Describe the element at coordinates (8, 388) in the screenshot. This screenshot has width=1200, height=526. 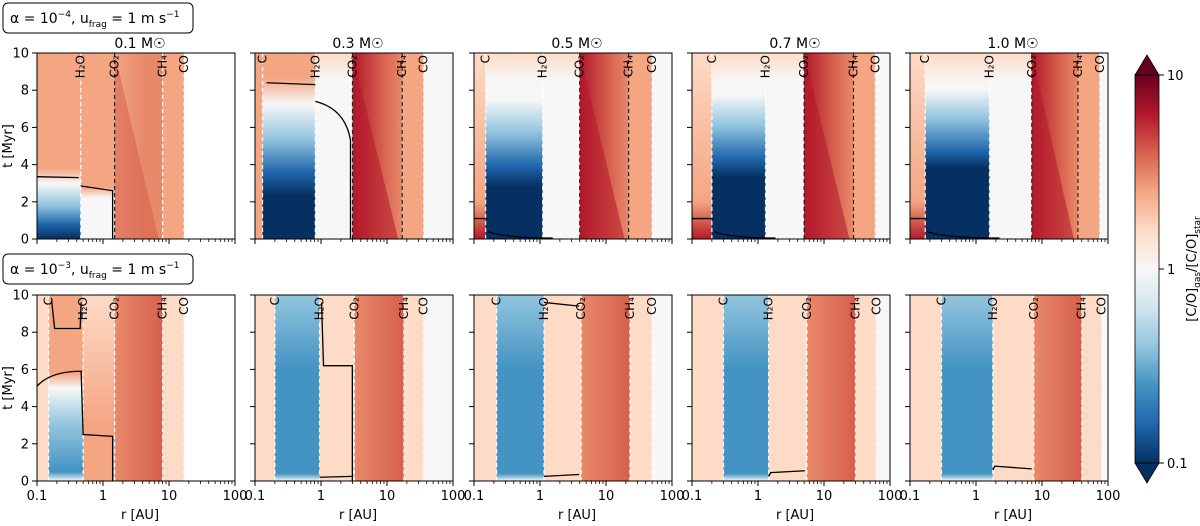
I see `y-axis-label-bottom: t [Myr]` at that location.